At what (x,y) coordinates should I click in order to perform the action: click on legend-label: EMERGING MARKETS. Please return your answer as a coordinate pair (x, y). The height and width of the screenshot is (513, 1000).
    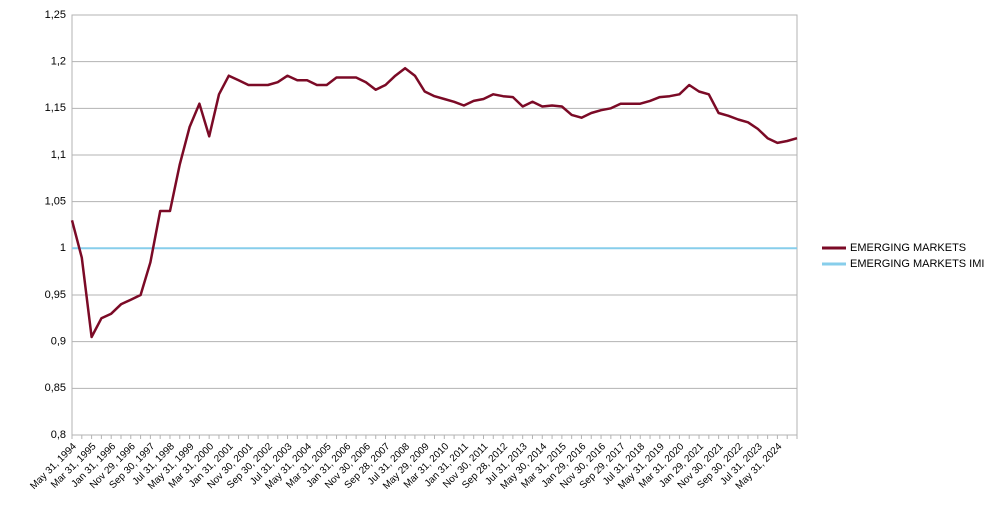
    Looking at the image, I should click on (908, 248).